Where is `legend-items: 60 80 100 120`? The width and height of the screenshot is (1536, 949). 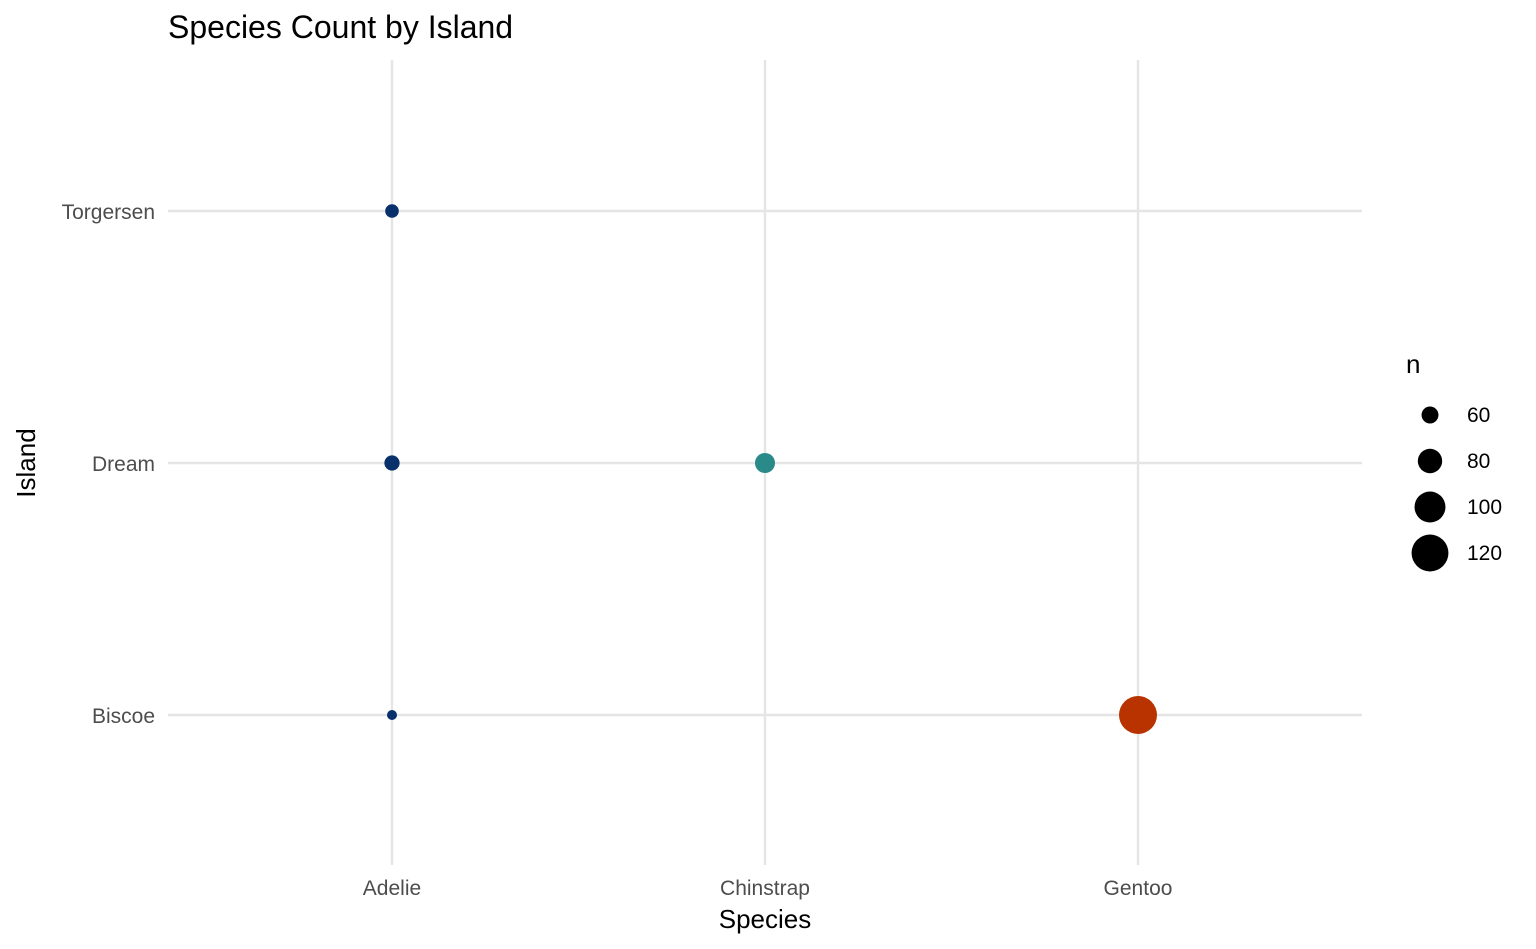 legend-items: 60 80 100 120 is located at coordinates (1457, 487).